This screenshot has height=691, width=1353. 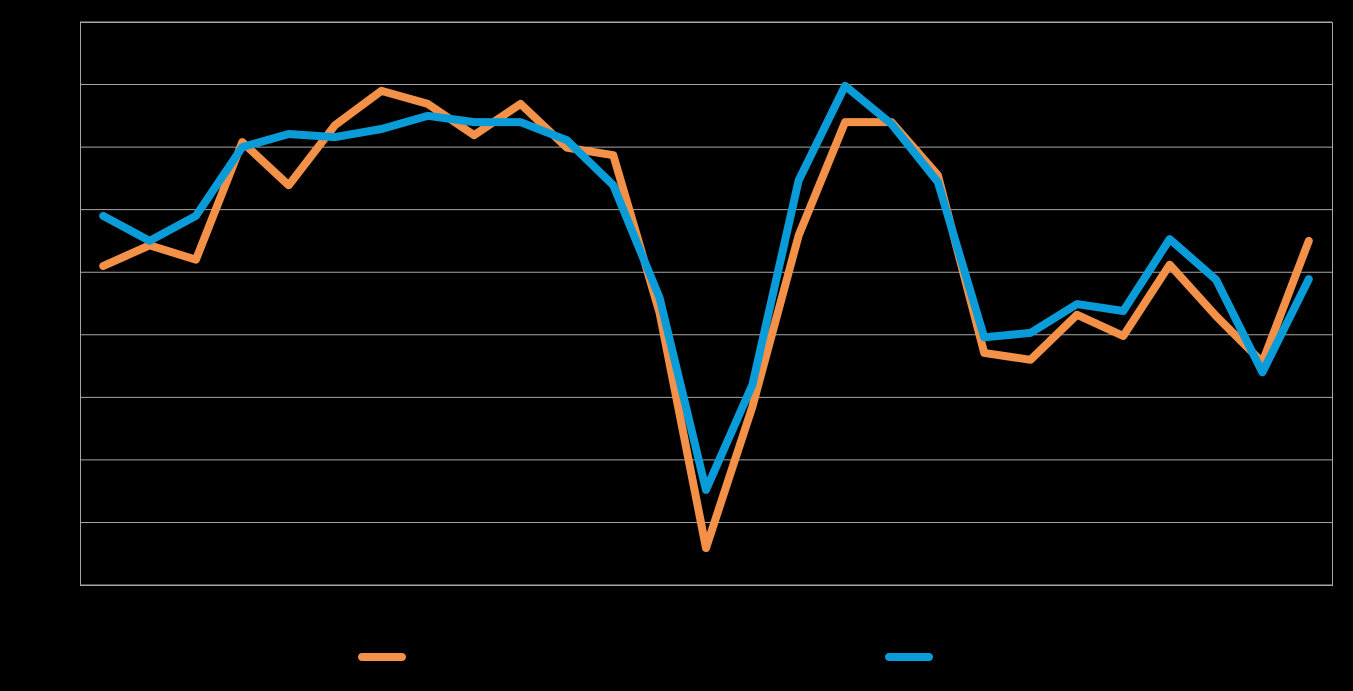 What do you see at coordinates (68, 584) in the screenshot?
I see `y-tick-label: 0` at bounding box center [68, 584].